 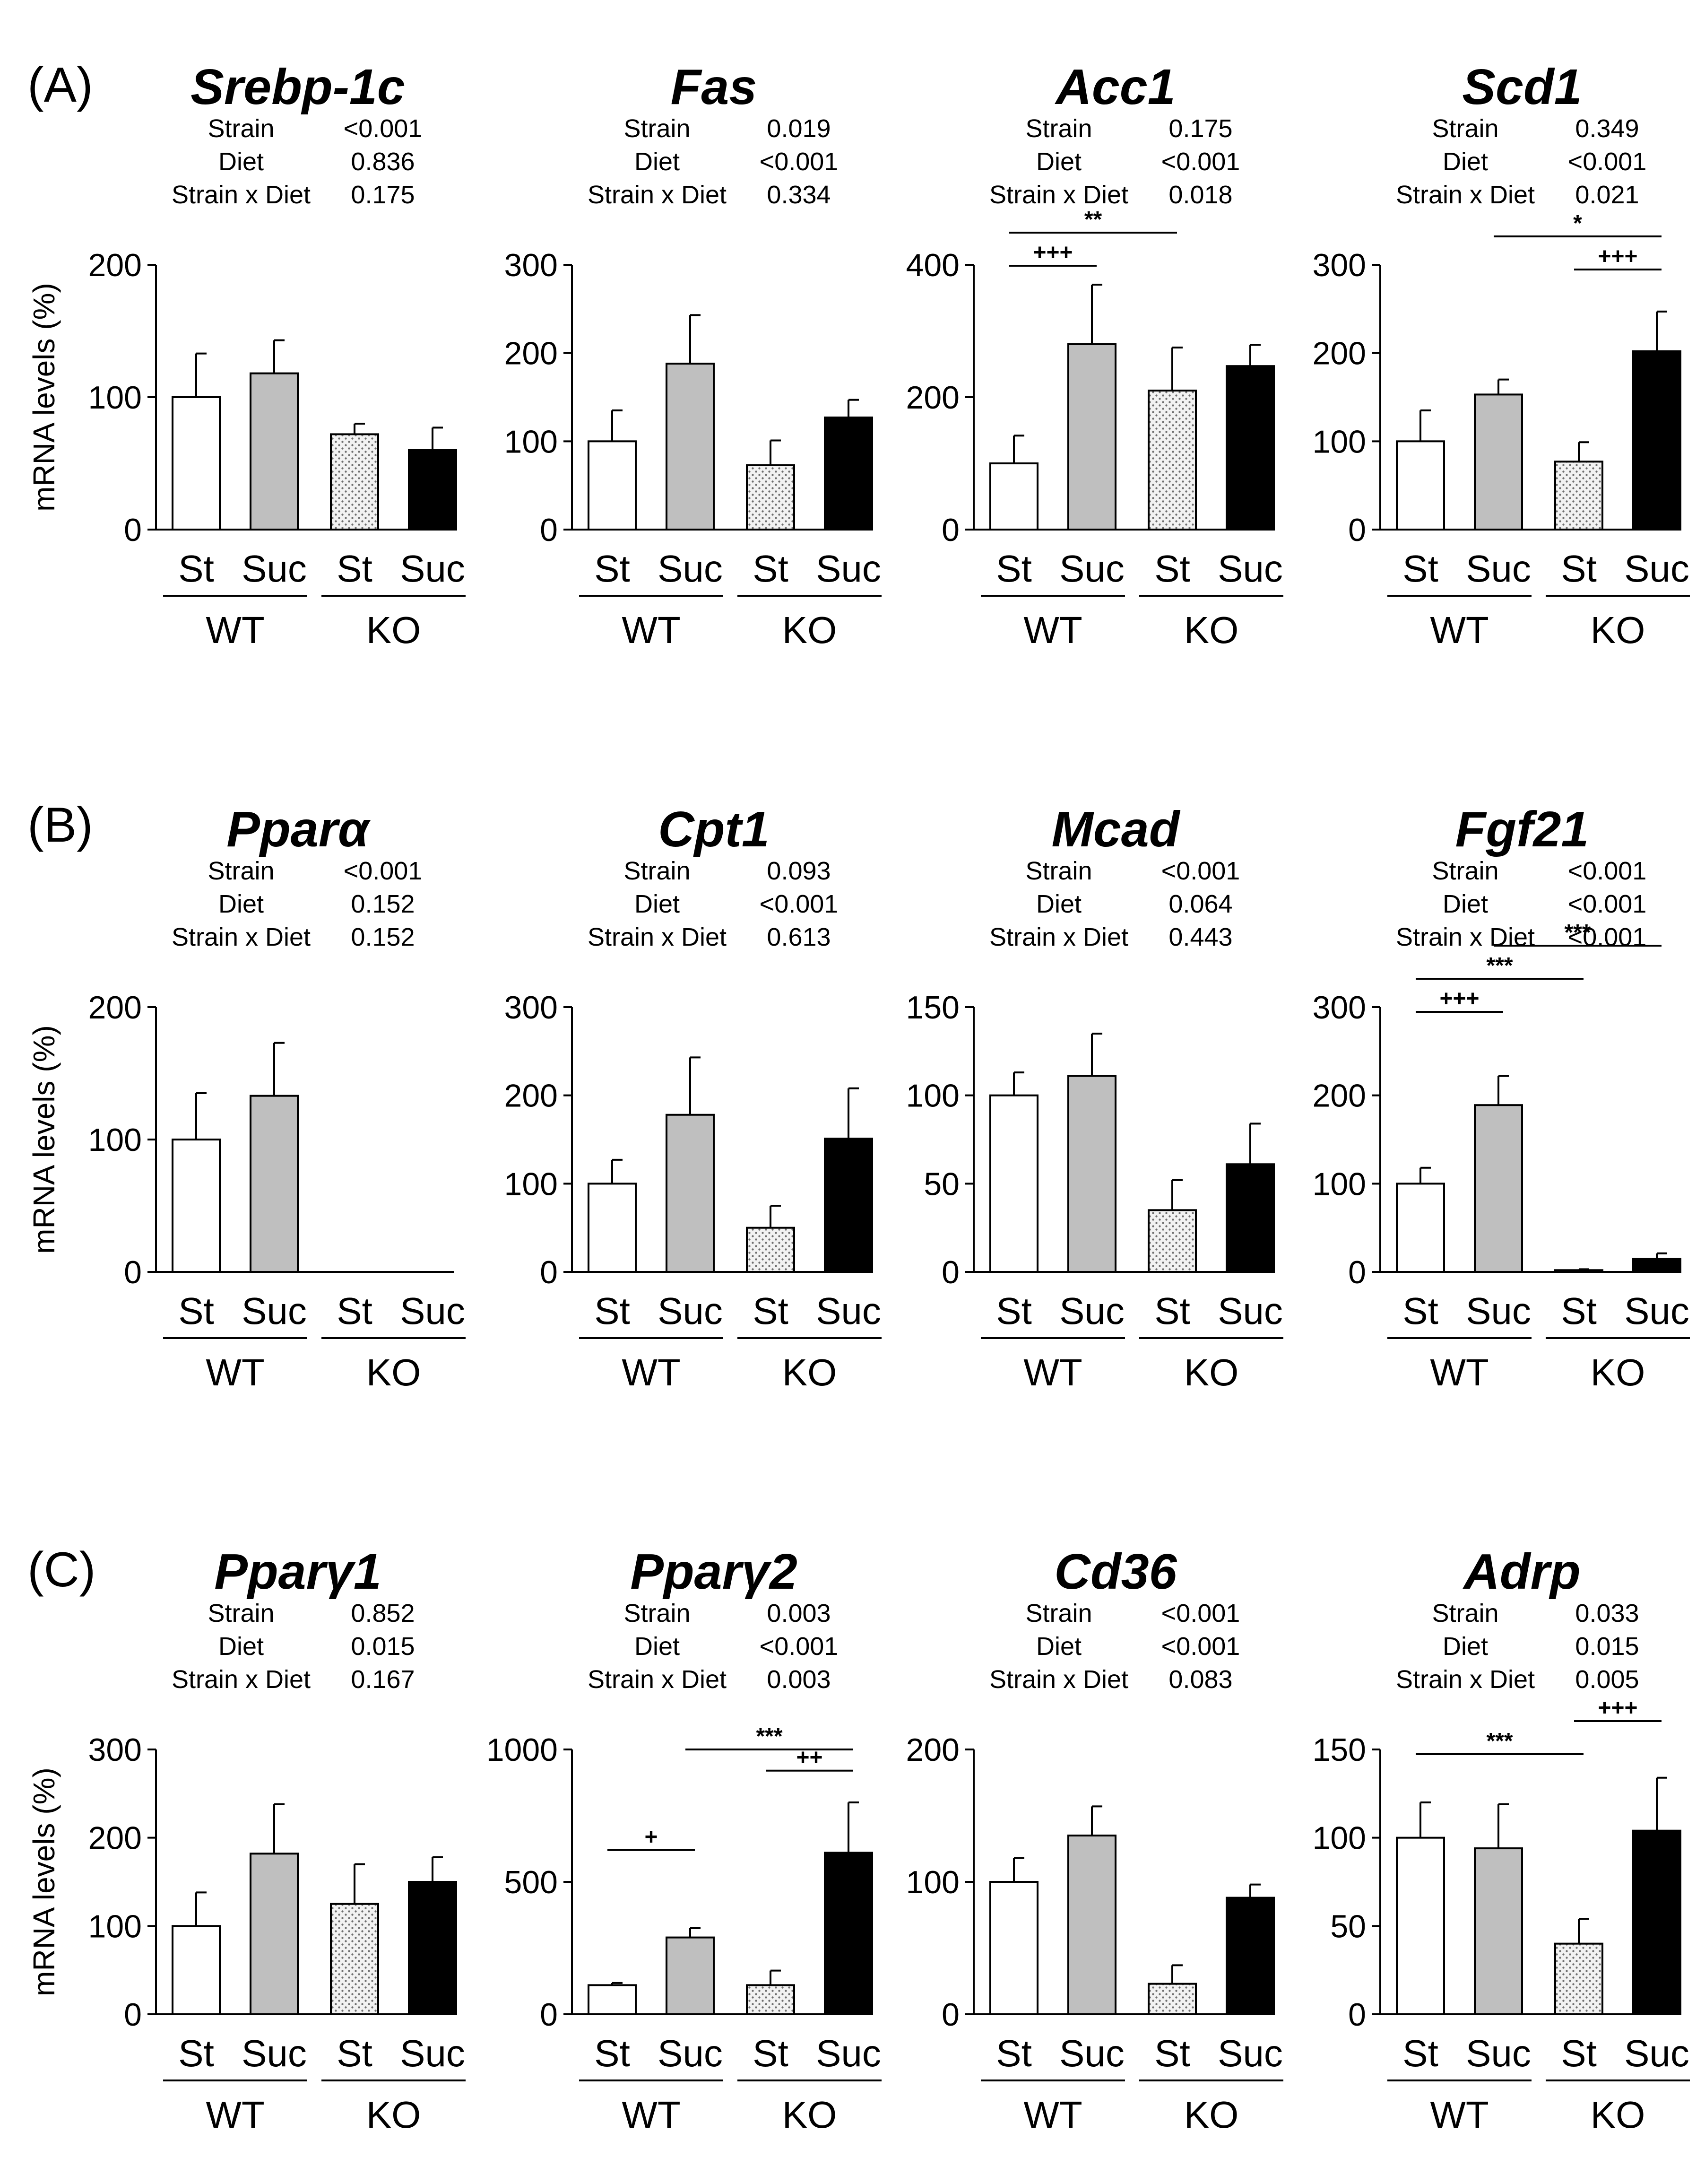 I want to click on stat-value-strain: 0.033, so click(x=1607, y=1613).